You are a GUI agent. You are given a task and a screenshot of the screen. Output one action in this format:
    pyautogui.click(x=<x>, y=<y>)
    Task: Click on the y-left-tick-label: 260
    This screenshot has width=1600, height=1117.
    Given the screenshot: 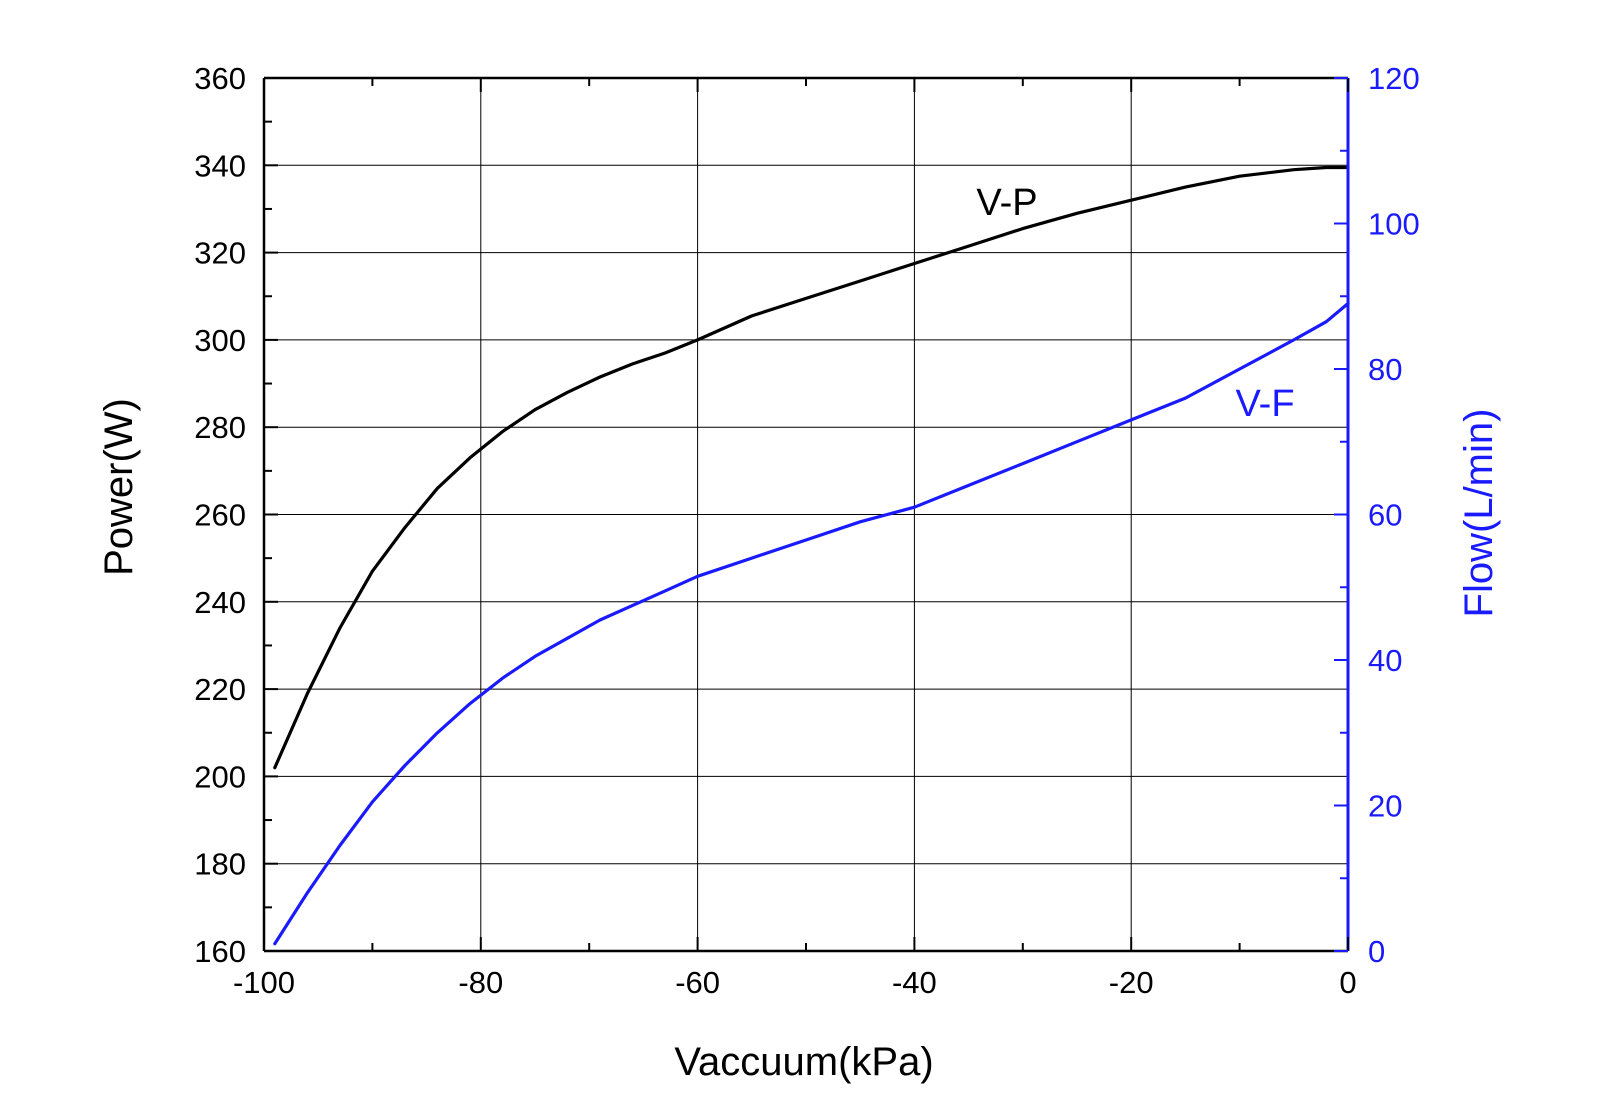 What is the action you would take?
    pyautogui.click(x=220, y=515)
    